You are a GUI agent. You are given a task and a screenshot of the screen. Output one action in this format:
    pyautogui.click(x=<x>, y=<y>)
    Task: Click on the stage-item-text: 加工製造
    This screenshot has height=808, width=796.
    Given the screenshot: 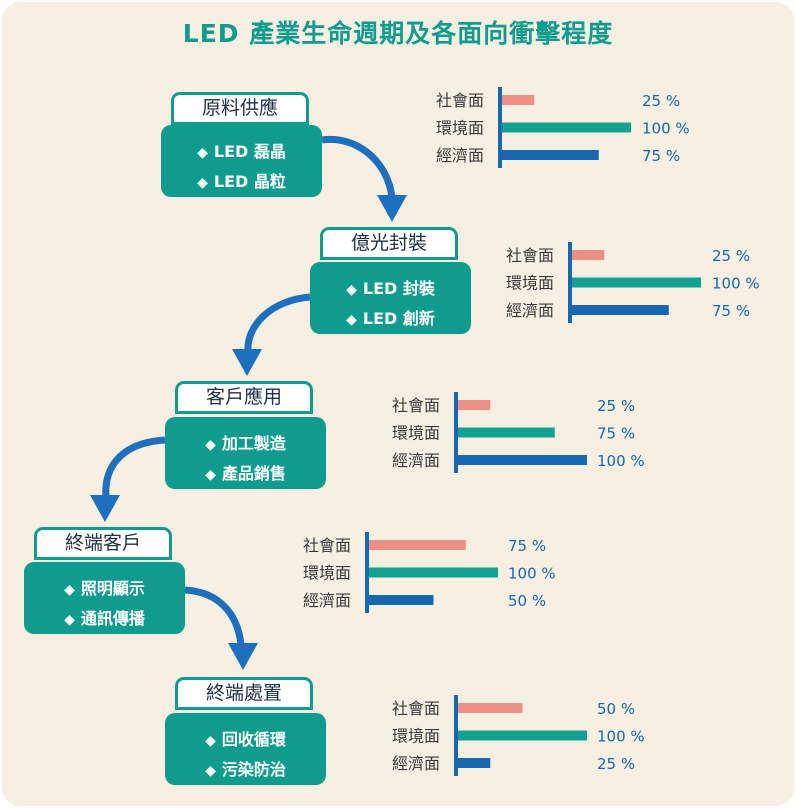 What is the action you would take?
    pyautogui.click(x=253, y=443)
    